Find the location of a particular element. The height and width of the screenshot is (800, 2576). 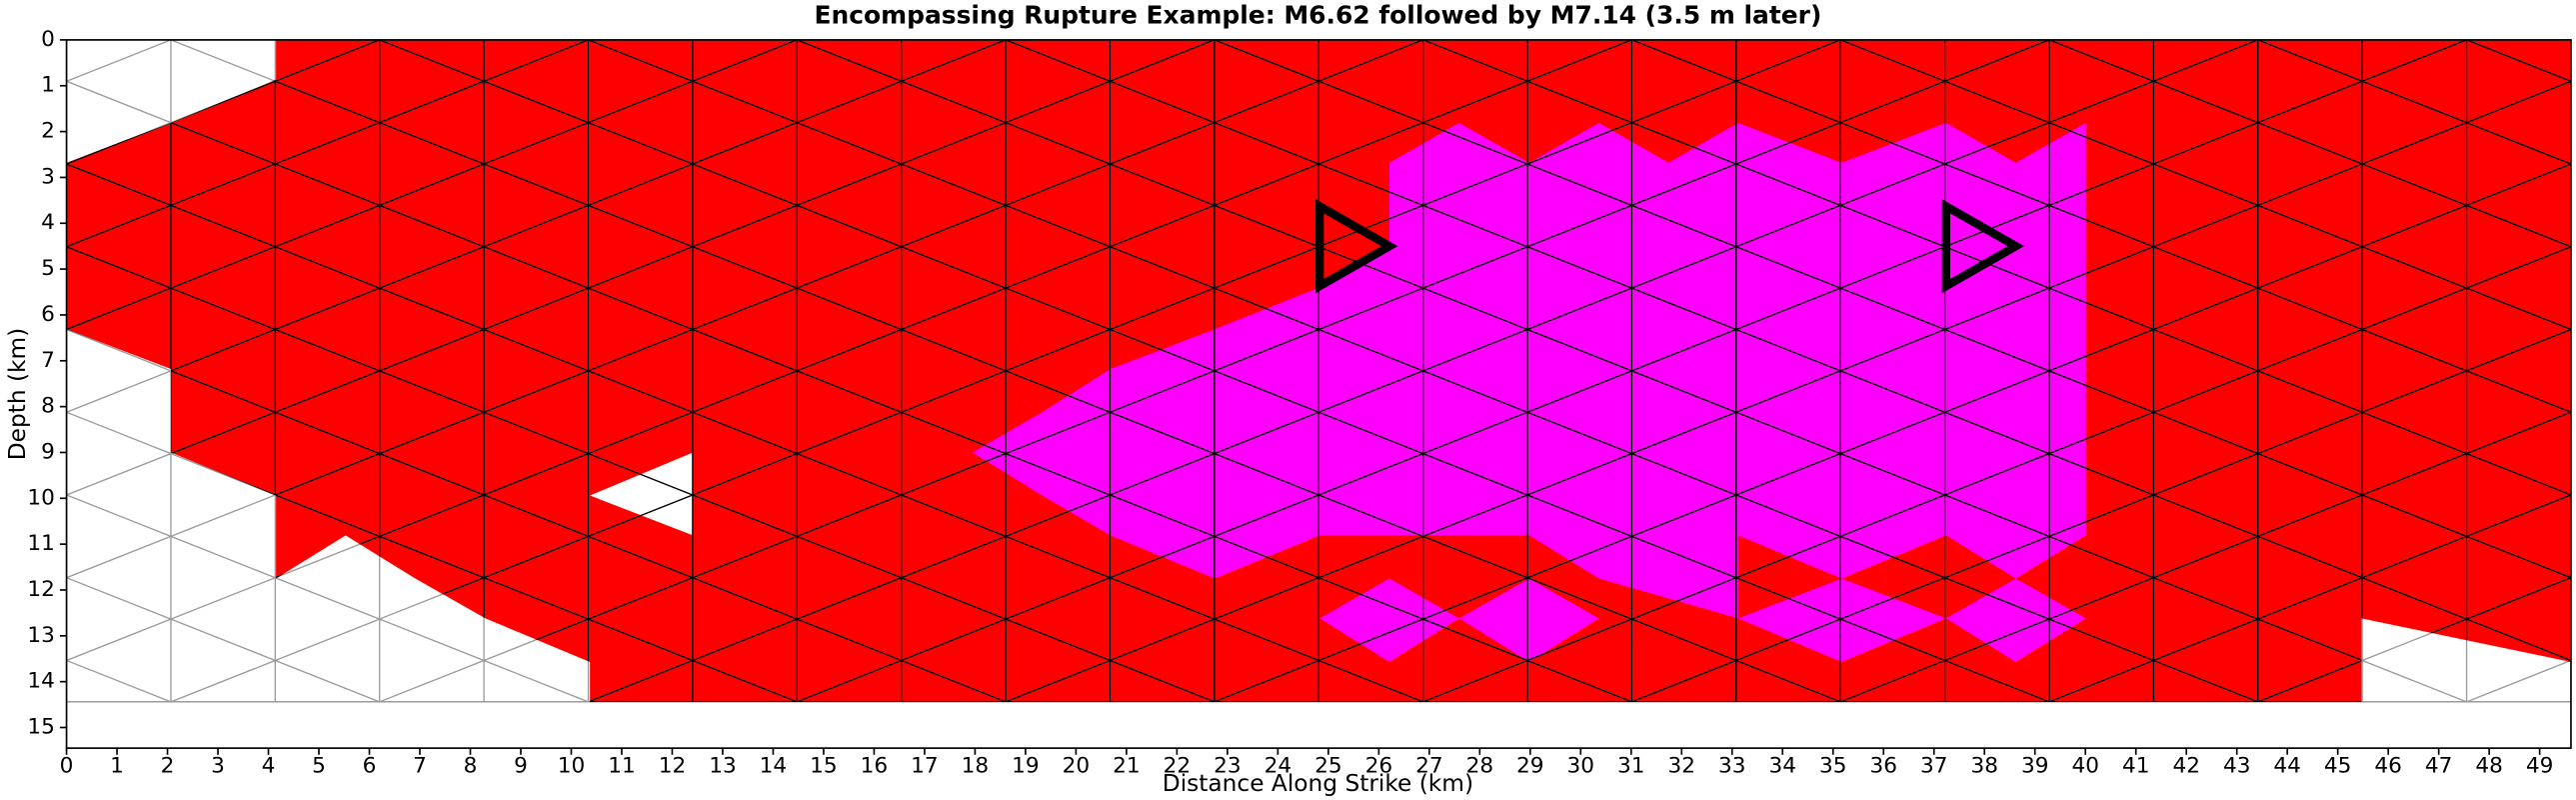

x-tick-label: 18 is located at coordinates (976, 765).